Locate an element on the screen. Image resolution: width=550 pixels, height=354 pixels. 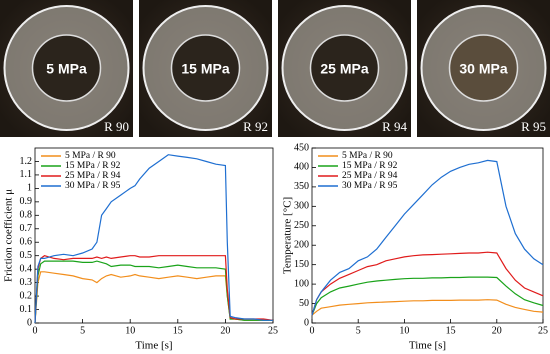
y-tick-label: 0.6 is located at coordinates (26, 242).